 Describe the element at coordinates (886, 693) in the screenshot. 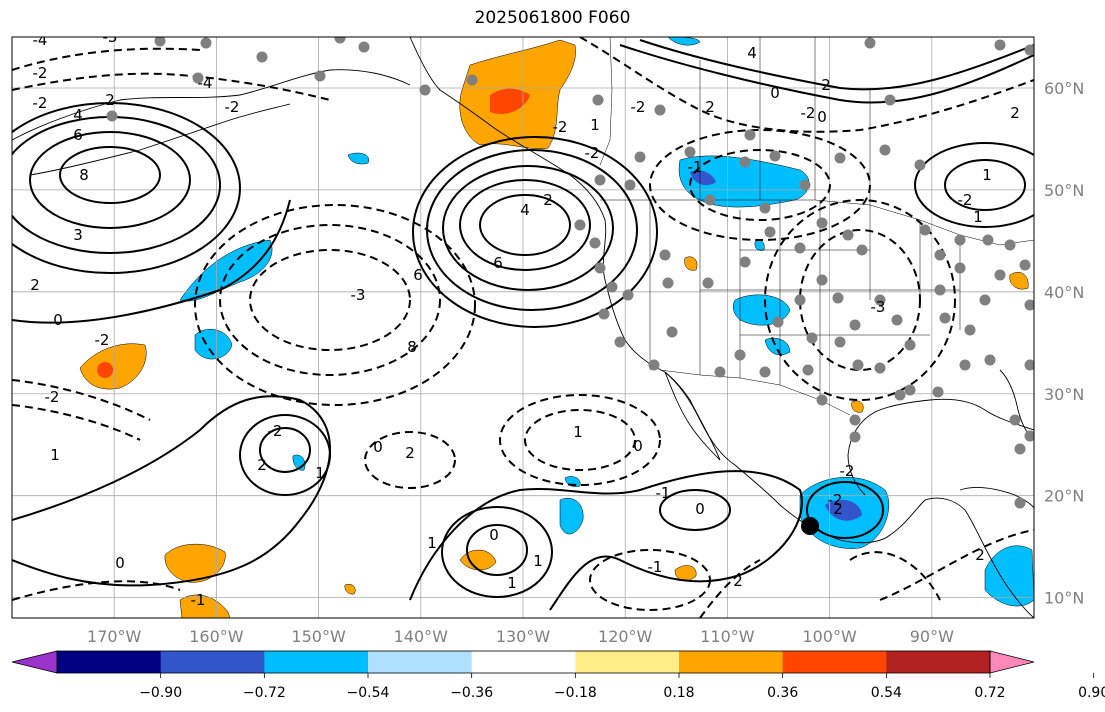

I see `colorbar-tick-label: 0.54` at that location.